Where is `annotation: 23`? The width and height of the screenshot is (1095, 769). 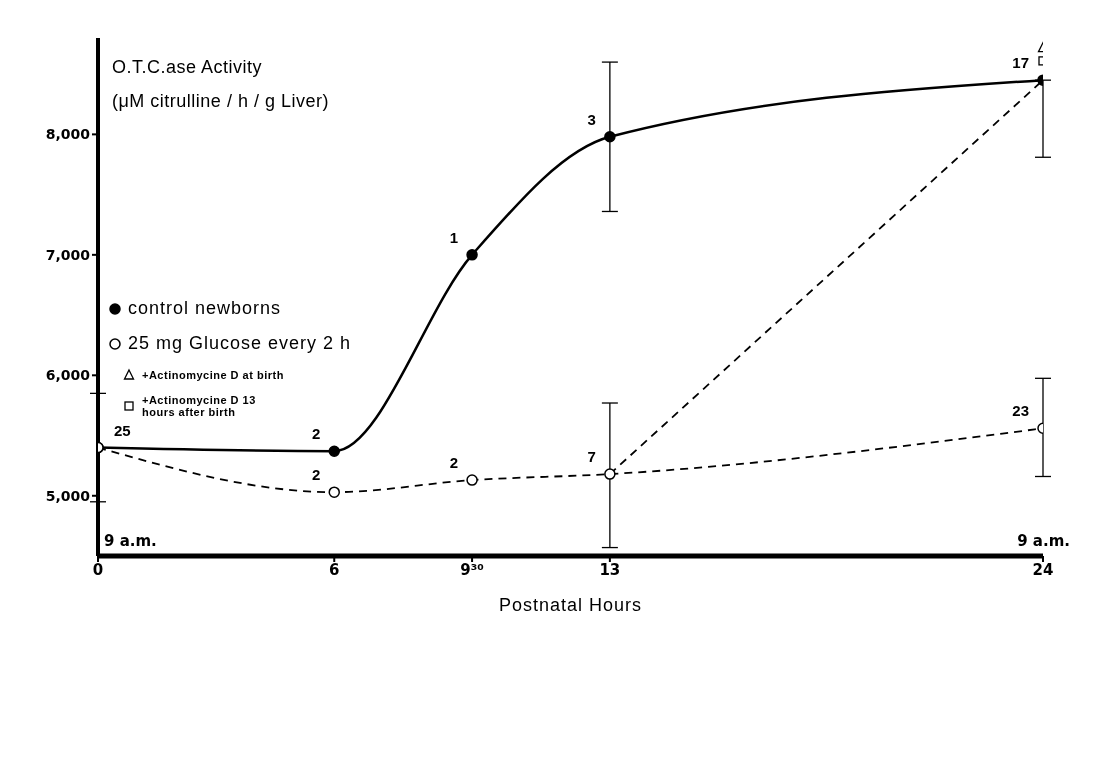
annotation: 23 is located at coordinates (1020, 411).